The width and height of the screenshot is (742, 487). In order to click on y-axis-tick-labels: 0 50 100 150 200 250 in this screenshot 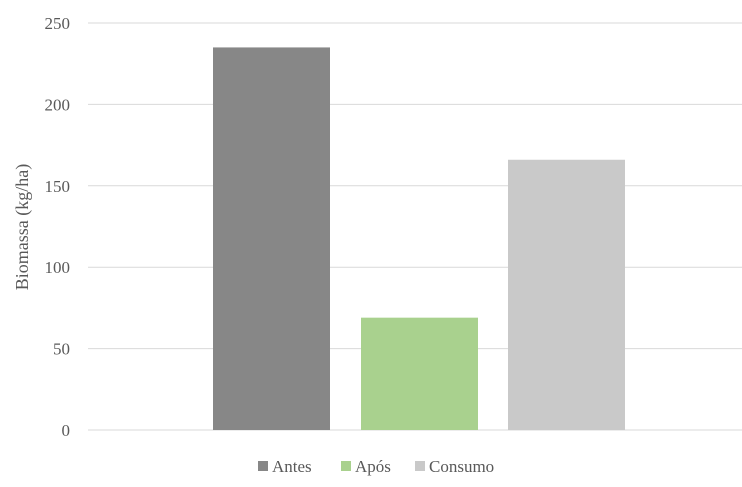, I will do `click(58, 227)`.